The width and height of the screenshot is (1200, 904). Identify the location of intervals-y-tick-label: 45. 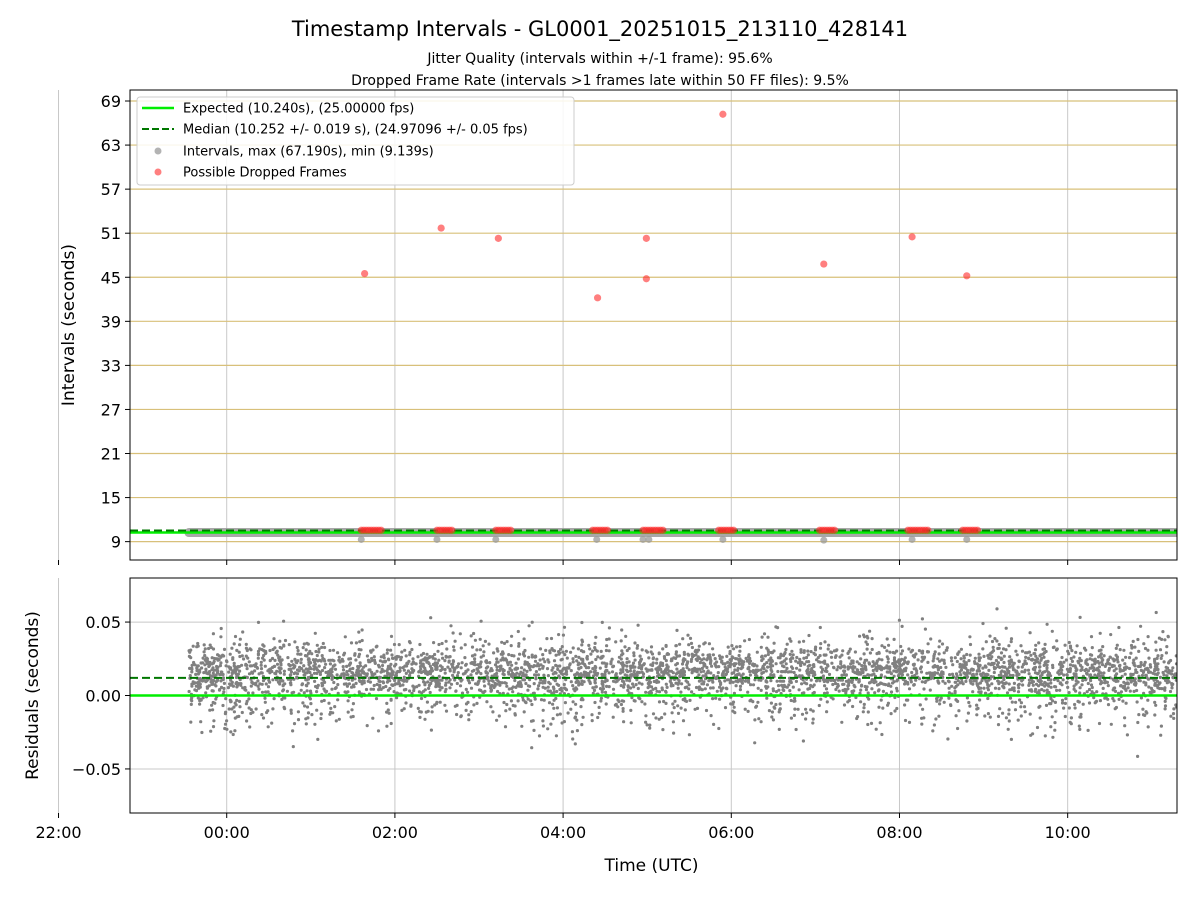
(111, 277).